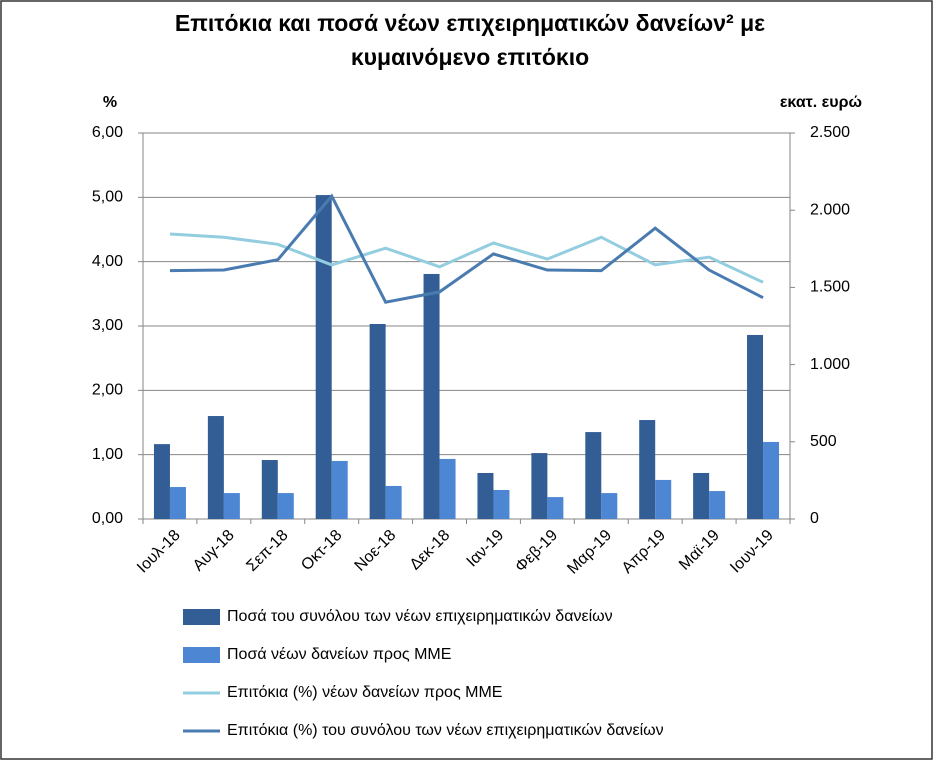 This screenshot has width=933, height=760. I want to click on chart-title: κυμαινόμενο επιτόκιο, so click(470, 57).